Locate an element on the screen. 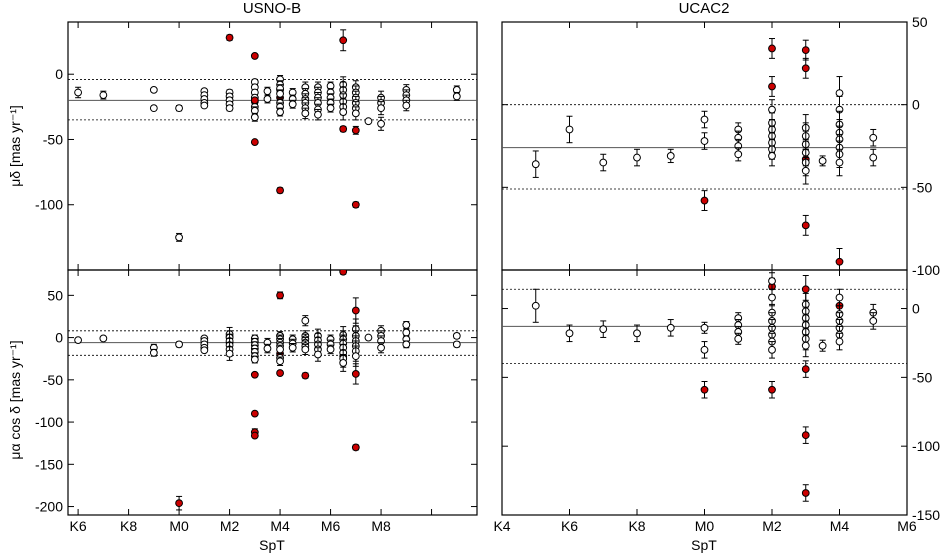 The height and width of the screenshot is (560, 948). y-axis-title-top: μδ [mas yr⁻¹] is located at coordinates (15, 146).